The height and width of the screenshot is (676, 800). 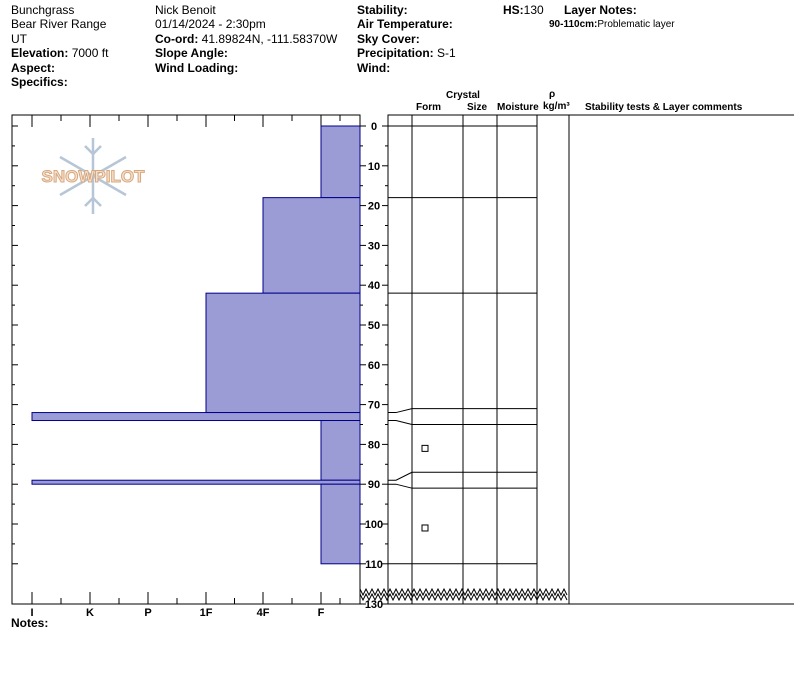 I want to click on layer-notes-label: Layer Notes:, so click(x=600, y=10).